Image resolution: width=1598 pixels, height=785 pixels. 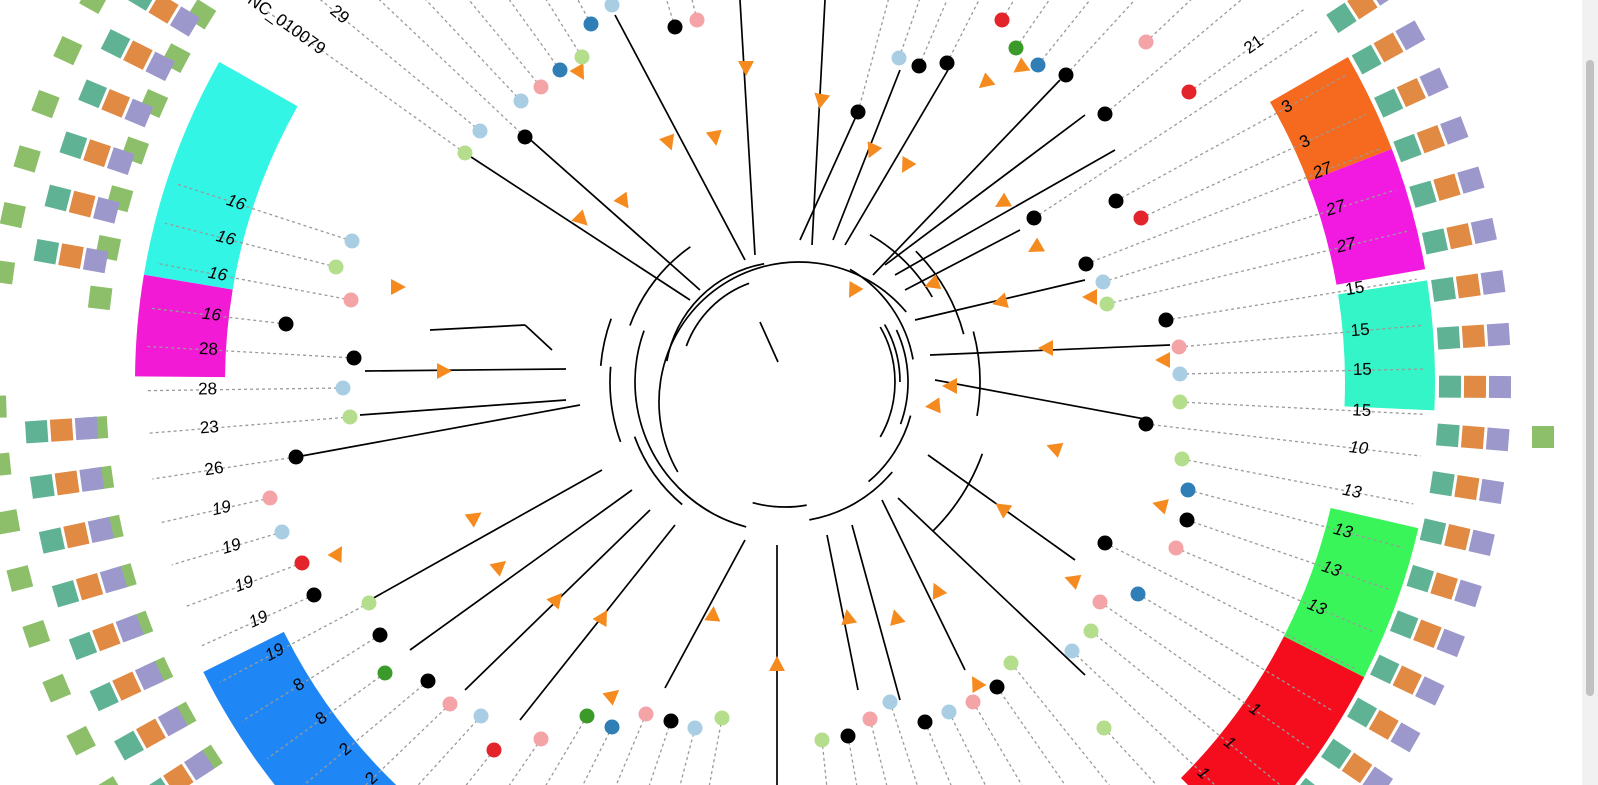 I want to click on tip-label-nc: NC_010079, so click(x=286, y=29).